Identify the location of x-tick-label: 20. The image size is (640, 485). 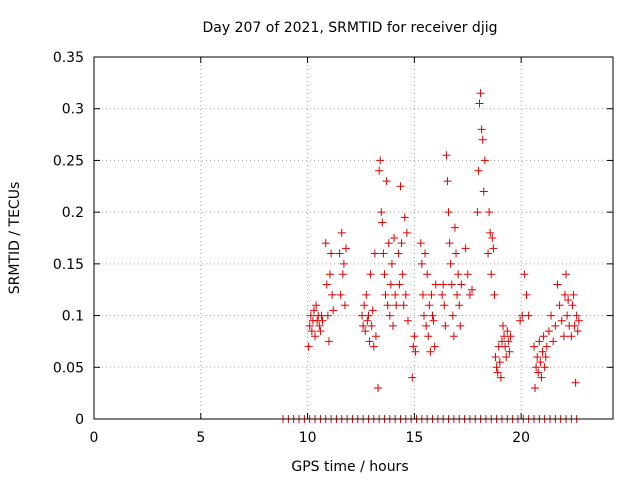
(521, 438).